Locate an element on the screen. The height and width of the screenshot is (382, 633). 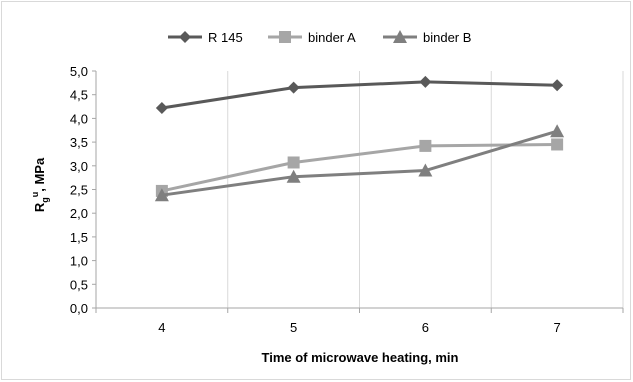
y-tick-label: 3,5 is located at coordinates (79, 142).